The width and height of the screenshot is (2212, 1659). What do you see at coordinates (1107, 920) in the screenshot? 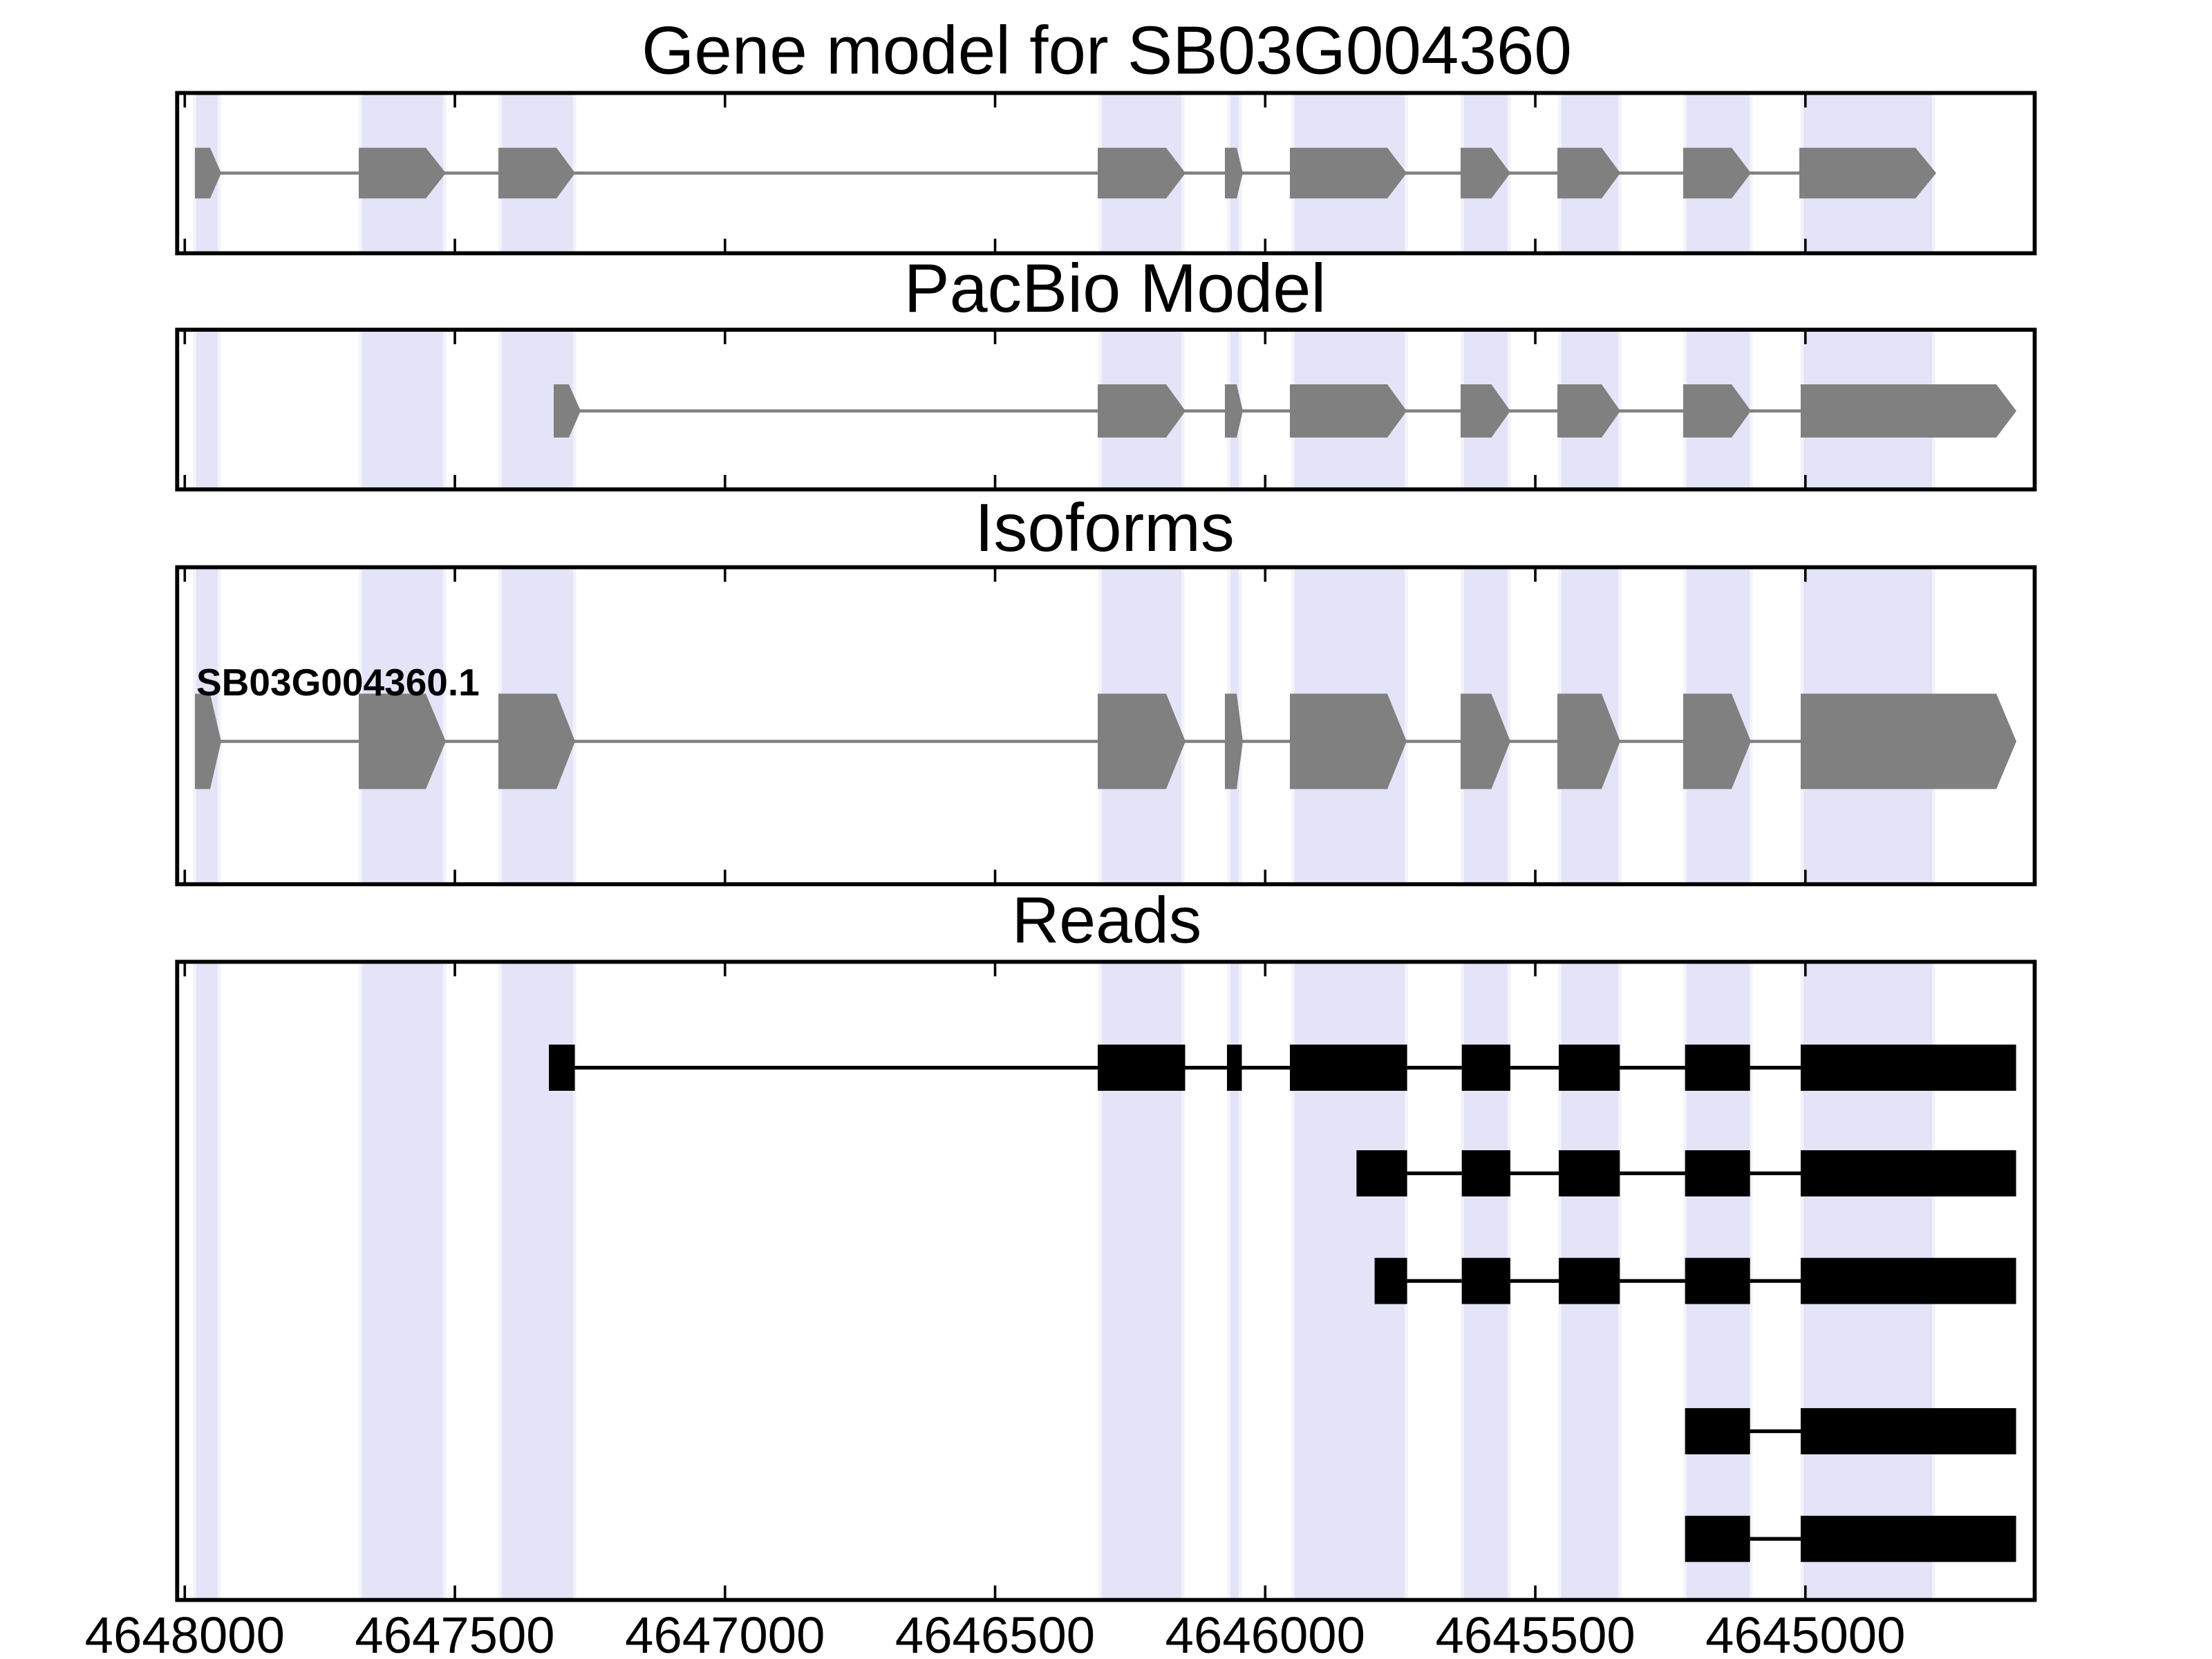
I see `svg-text: Reads` at bounding box center [1107, 920].